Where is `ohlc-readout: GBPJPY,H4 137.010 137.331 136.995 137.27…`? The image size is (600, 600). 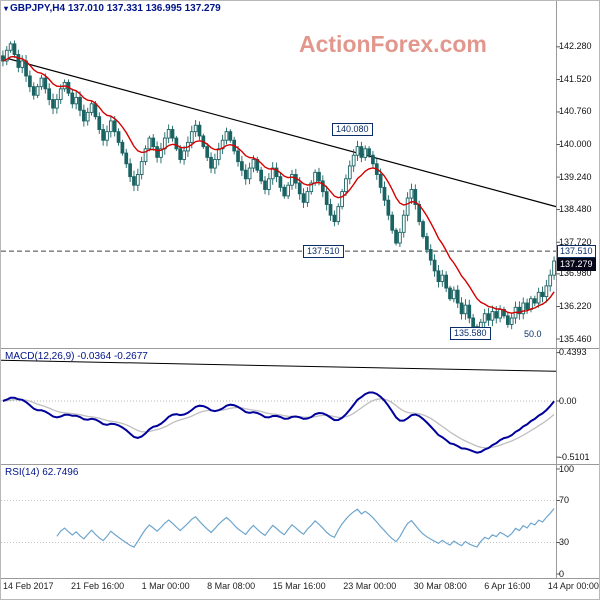 ohlc-readout: GBPJPY,H4 137.010 137.331 136.995 137.27… is located at coordinates (115, 8).